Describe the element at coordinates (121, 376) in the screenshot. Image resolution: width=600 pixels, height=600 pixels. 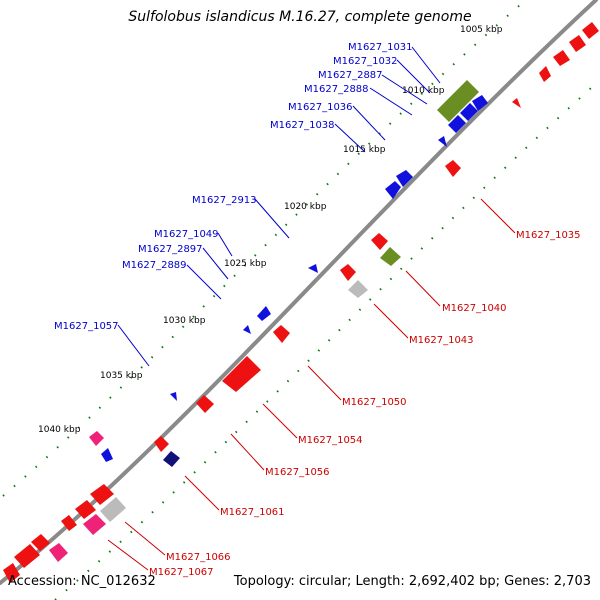
I see `tick-label-1035: 1035 kbp` at that location.